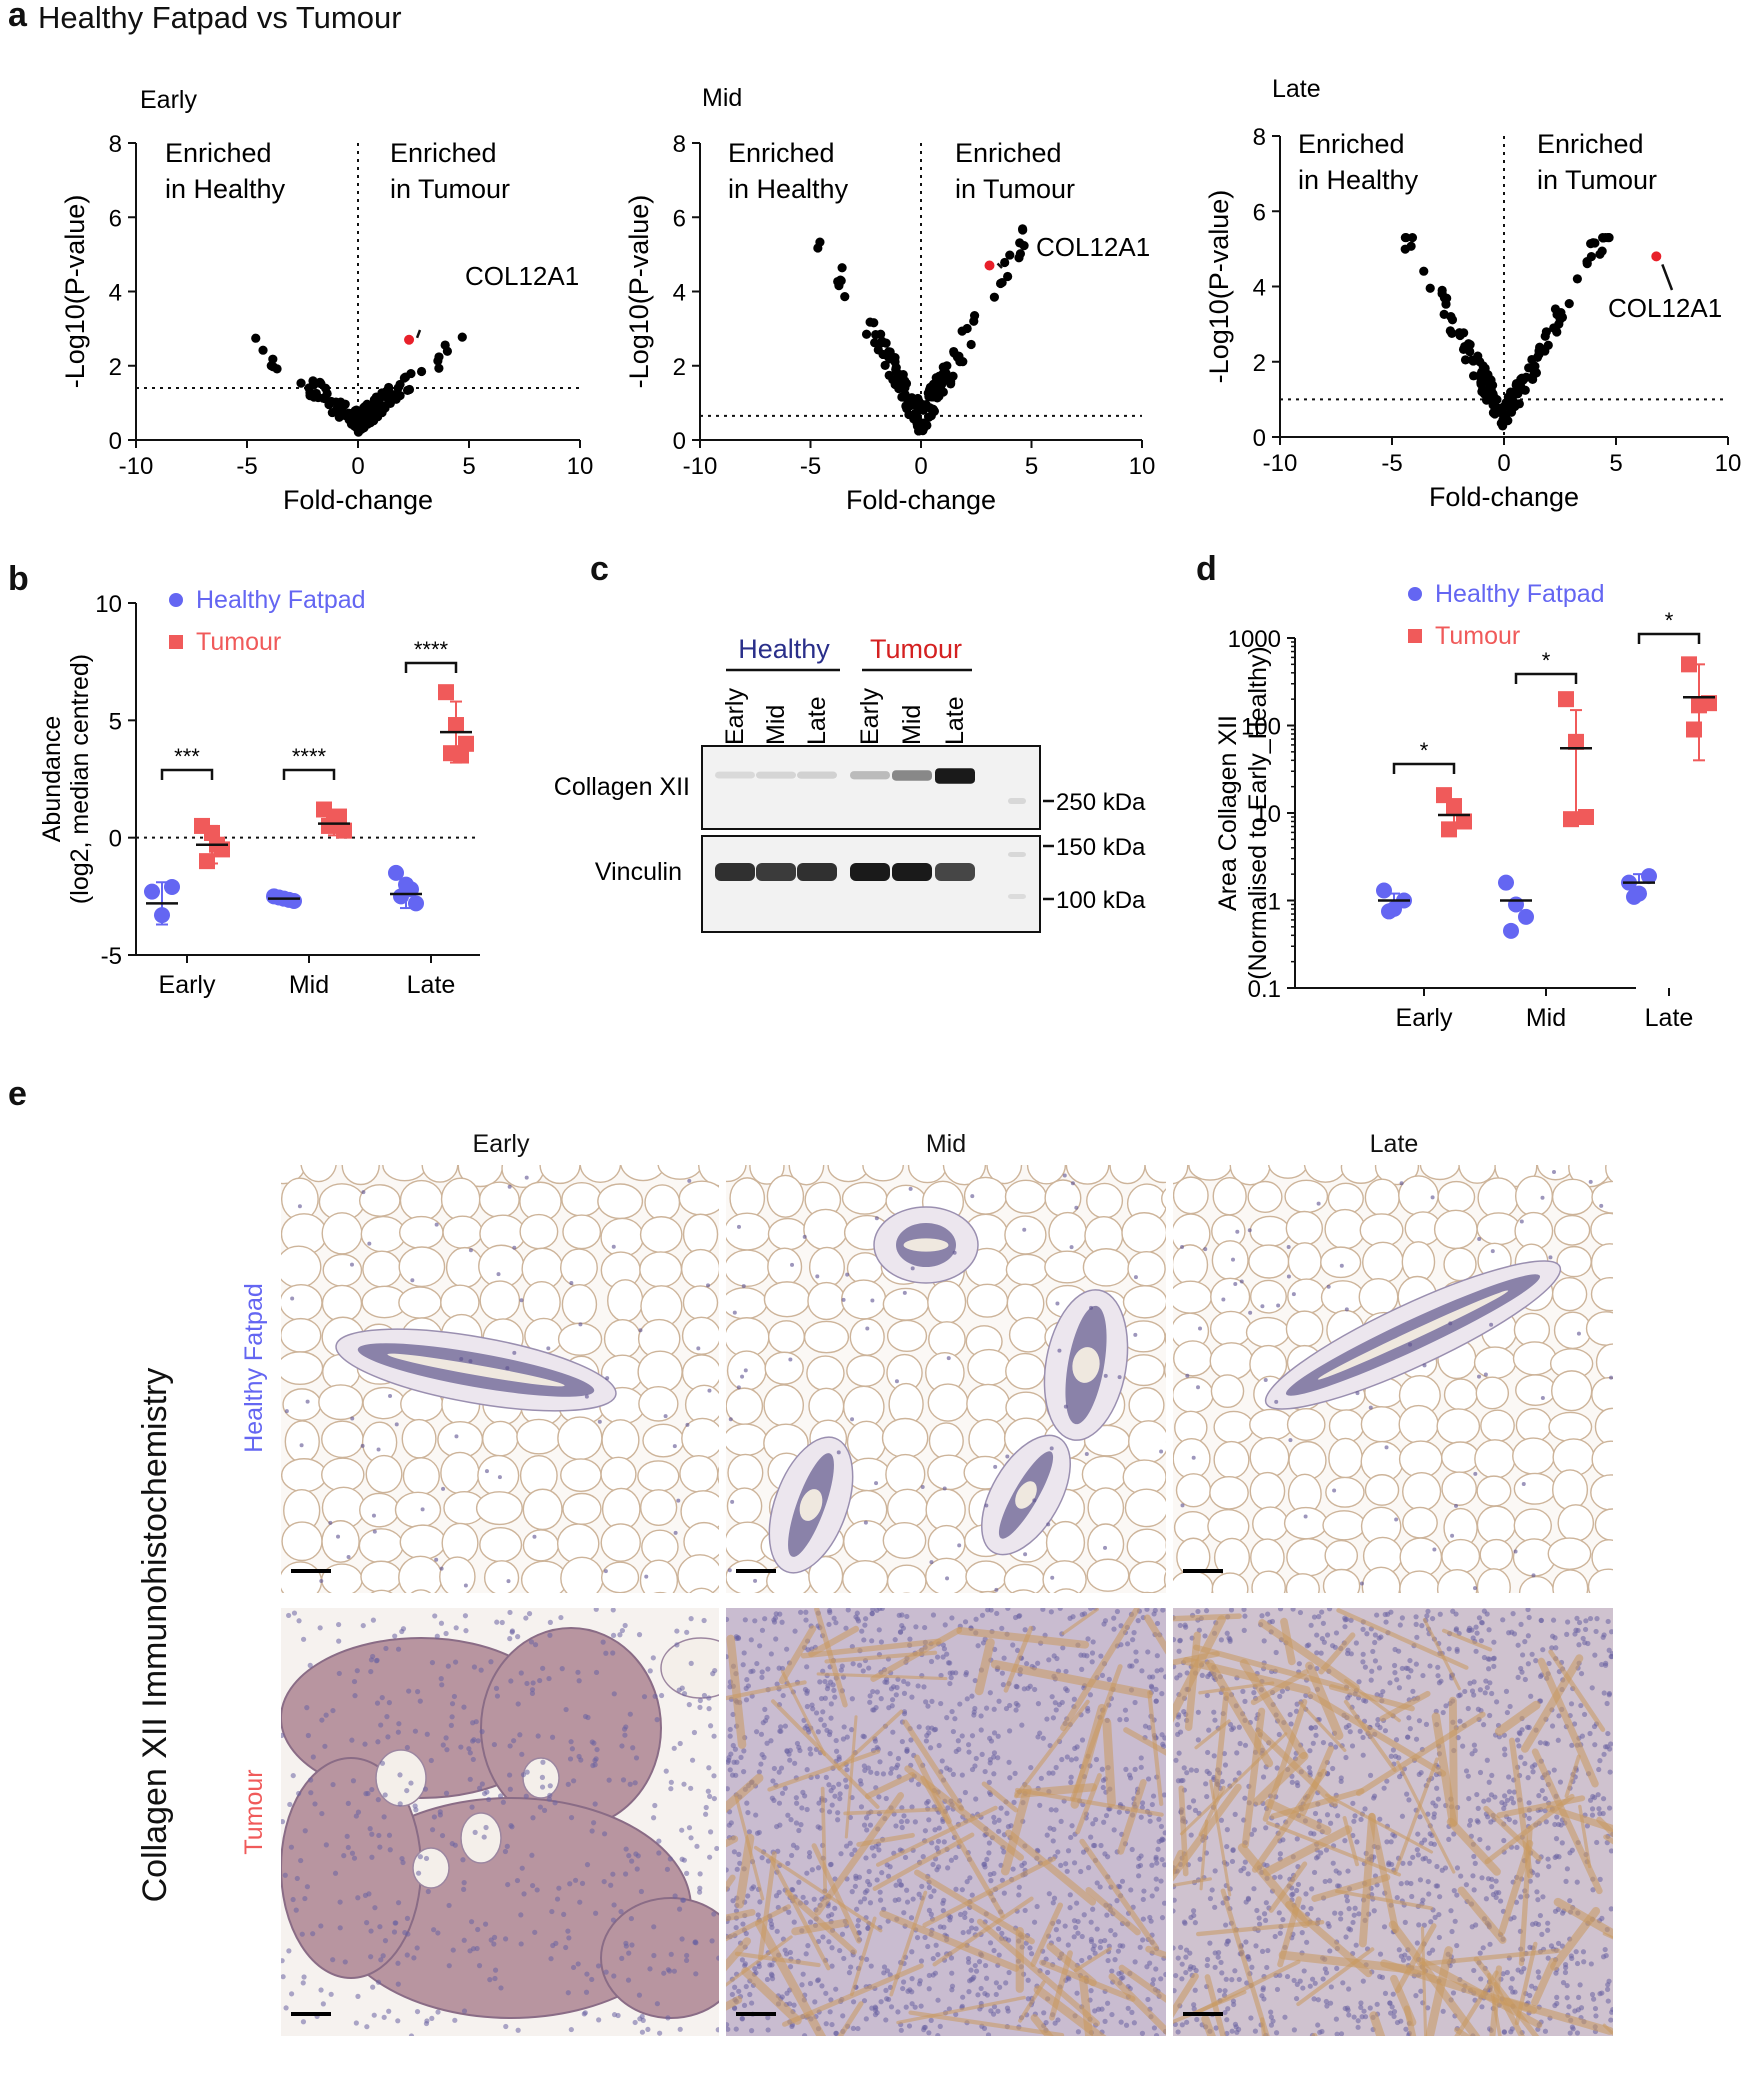 The width and height of the screenshot is (1748, 2085). I want to click on scale-bar, so click(311, 1571).